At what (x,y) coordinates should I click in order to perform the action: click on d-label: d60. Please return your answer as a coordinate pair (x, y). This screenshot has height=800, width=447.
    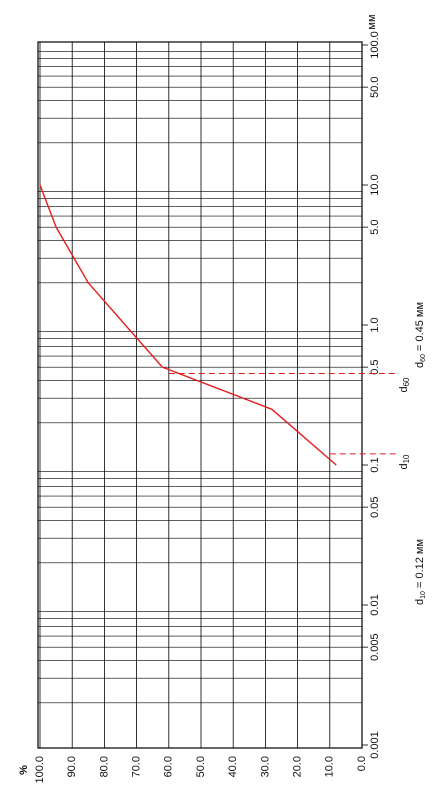
    Looking at the image, I should click on (404, 385).